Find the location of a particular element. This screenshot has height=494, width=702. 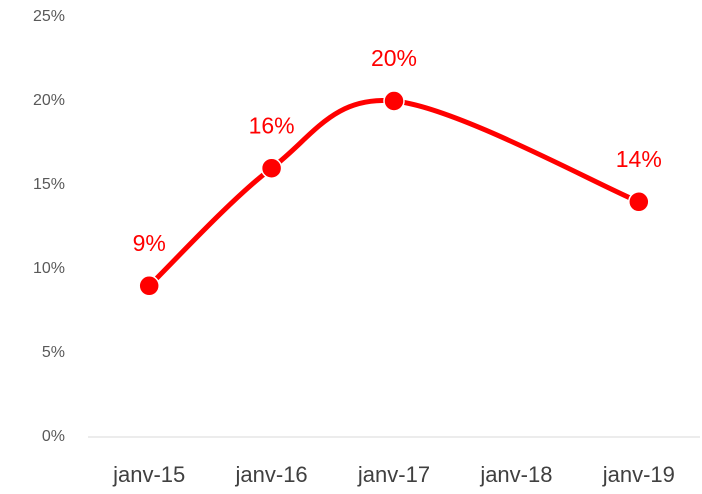

x-tick-label: janv-18 is located at coordinates (515, 474).